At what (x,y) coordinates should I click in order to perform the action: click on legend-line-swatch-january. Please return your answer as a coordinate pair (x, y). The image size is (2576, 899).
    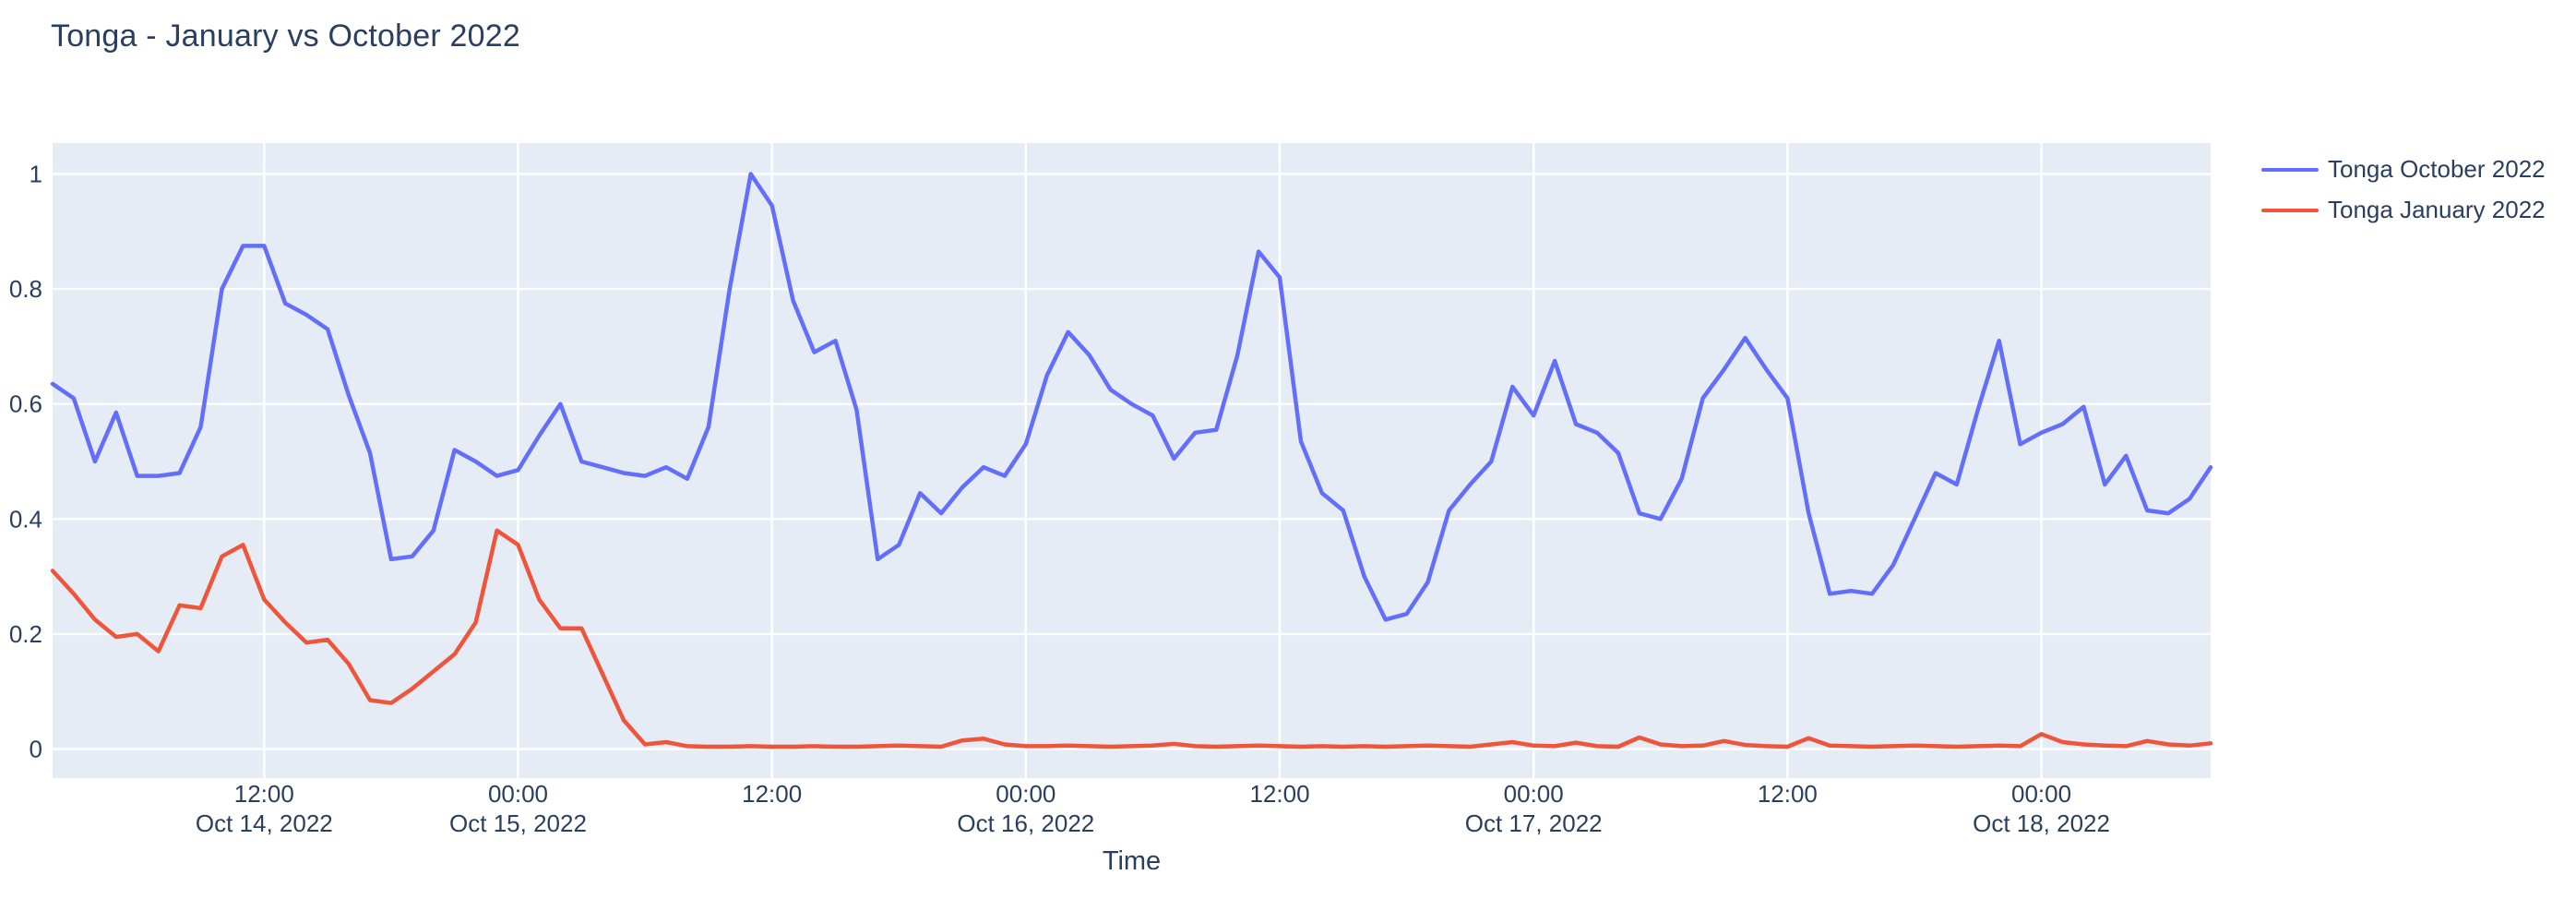
    Looking at the image, I should click on (2290, 210).